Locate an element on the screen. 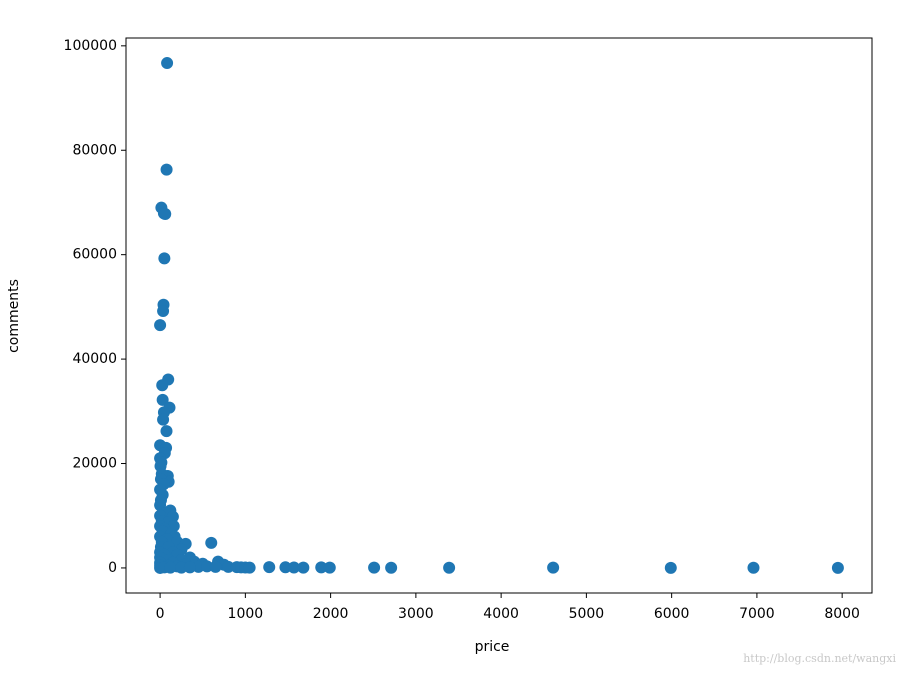  y-tick-label: 100000 is located at coordinates (90, 46).